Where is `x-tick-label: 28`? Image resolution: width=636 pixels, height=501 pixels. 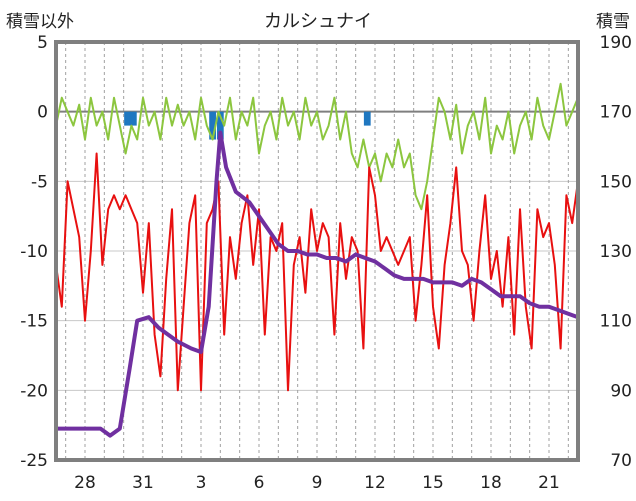 x-tick-label: 28 is located at coordinates (85, 483).